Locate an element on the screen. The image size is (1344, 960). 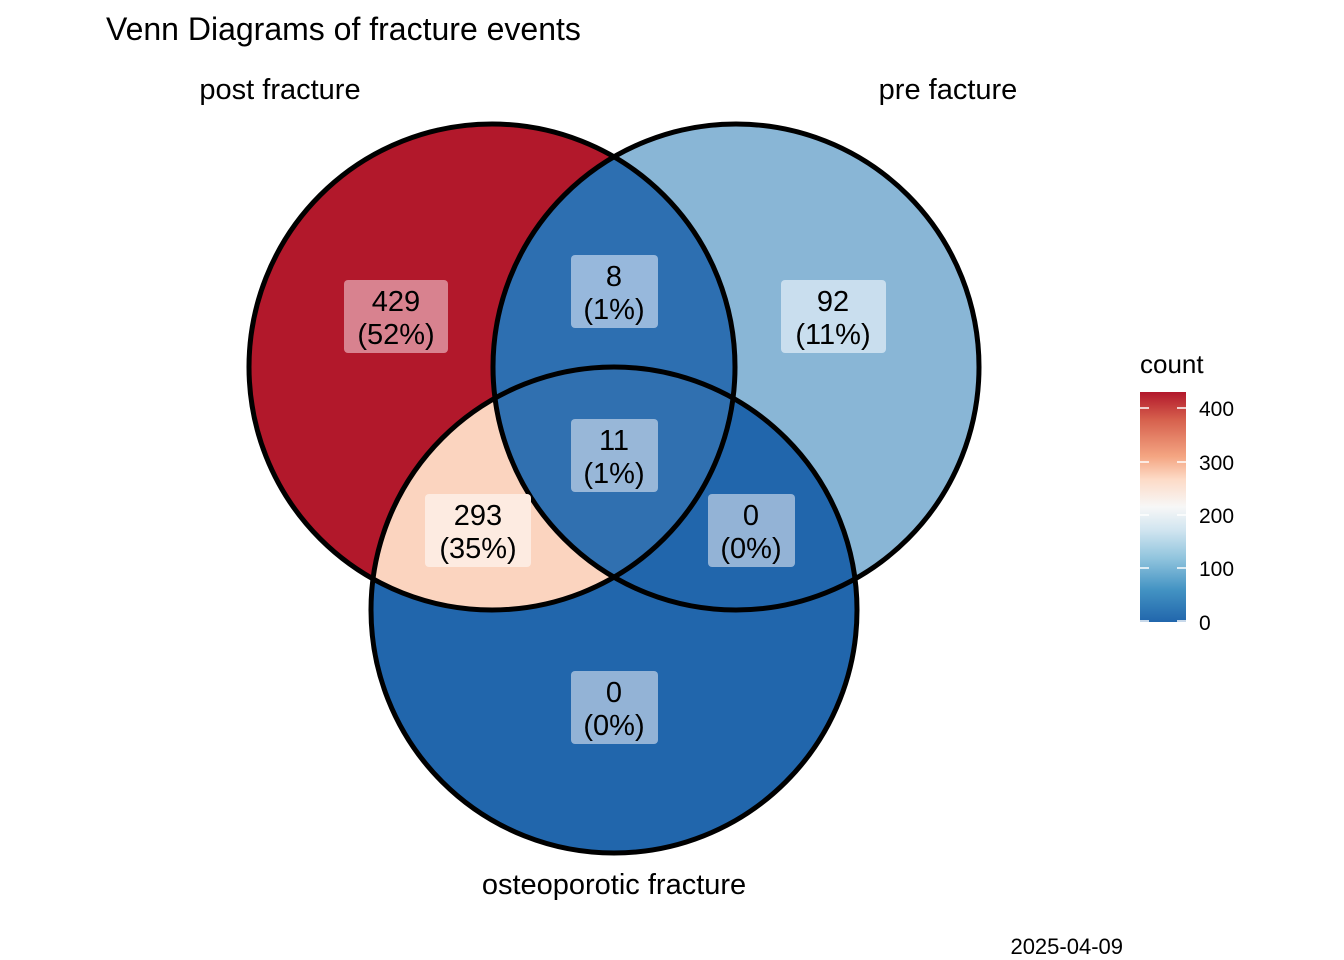
label-osteo-only: 0 (0%) is located at coordinates (614, 707).